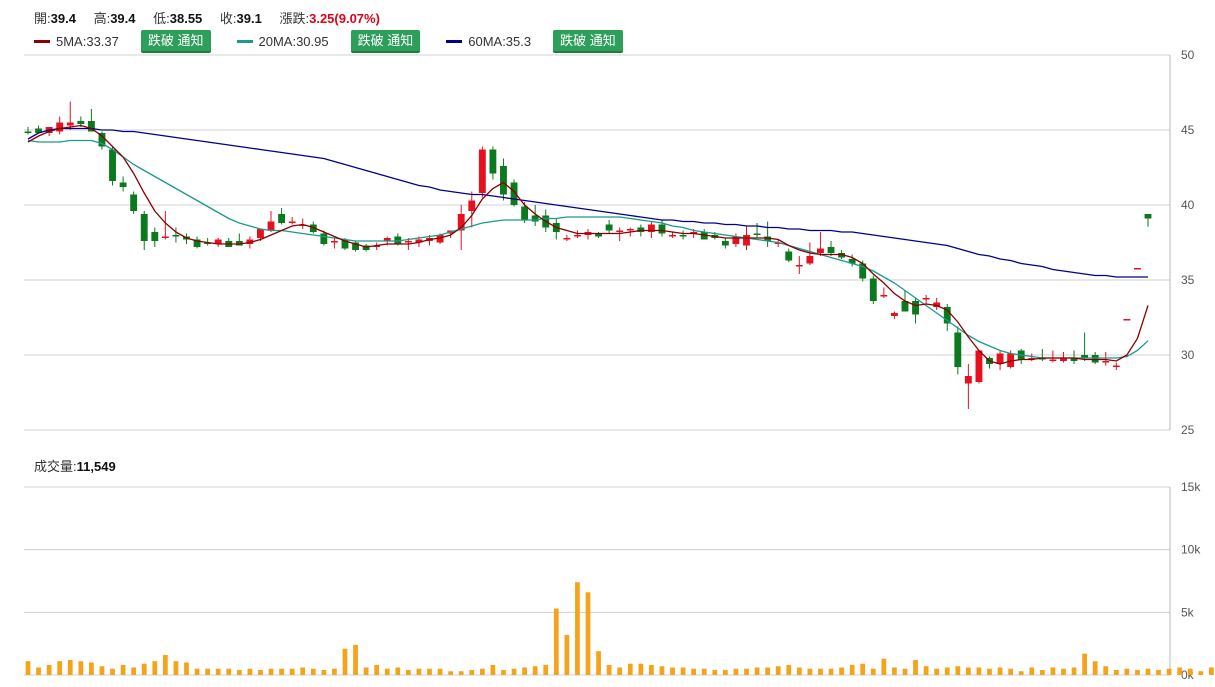  Describe the element at coordinates (1188, 205) in the screenshot. I see `price-tick-label: 40` at that location.